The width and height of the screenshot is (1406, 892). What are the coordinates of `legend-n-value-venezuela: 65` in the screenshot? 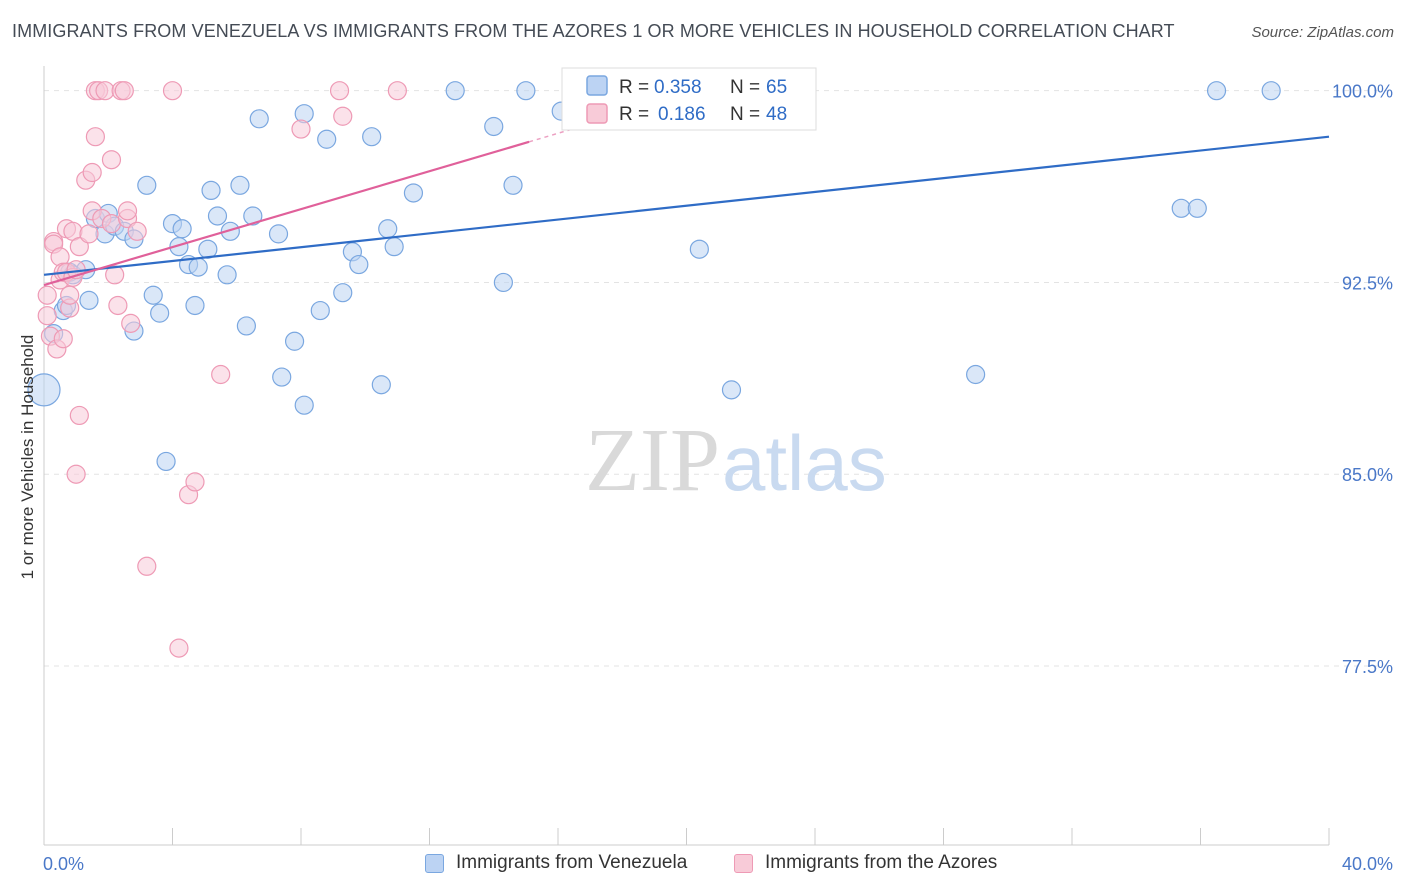 It's located at (776, 87).